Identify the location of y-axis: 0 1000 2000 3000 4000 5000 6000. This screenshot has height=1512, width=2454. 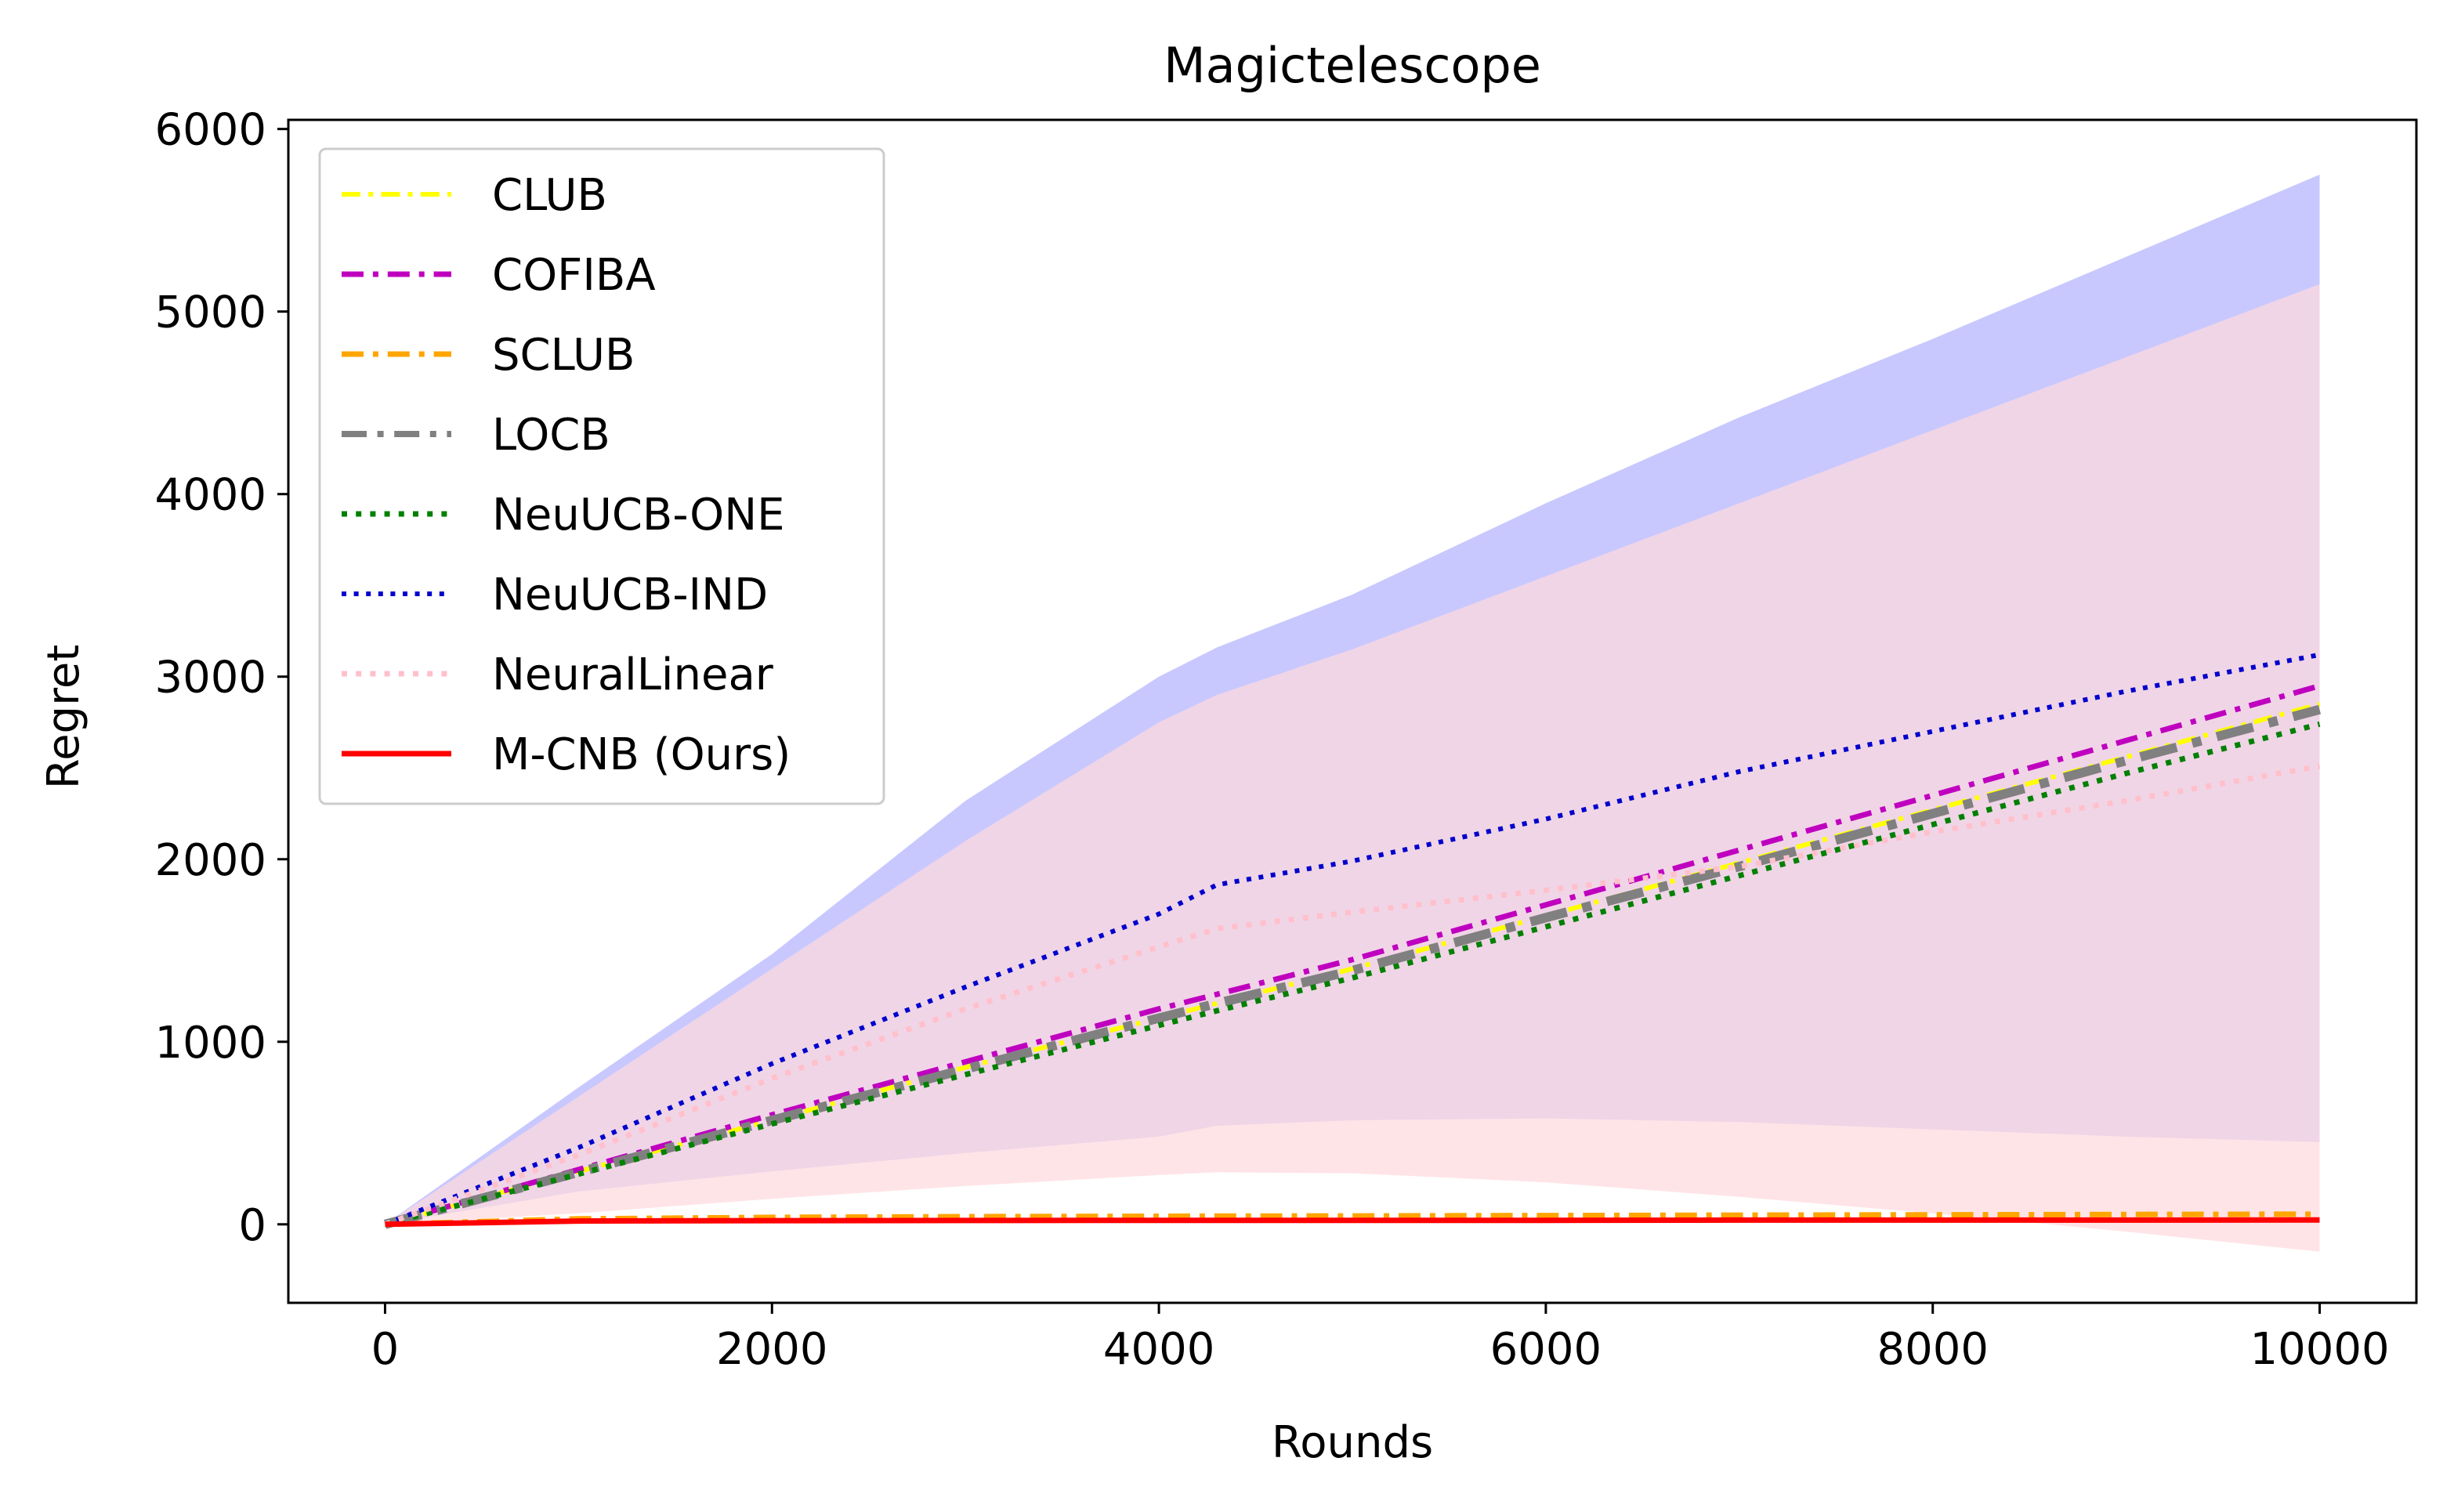
(221, 678).